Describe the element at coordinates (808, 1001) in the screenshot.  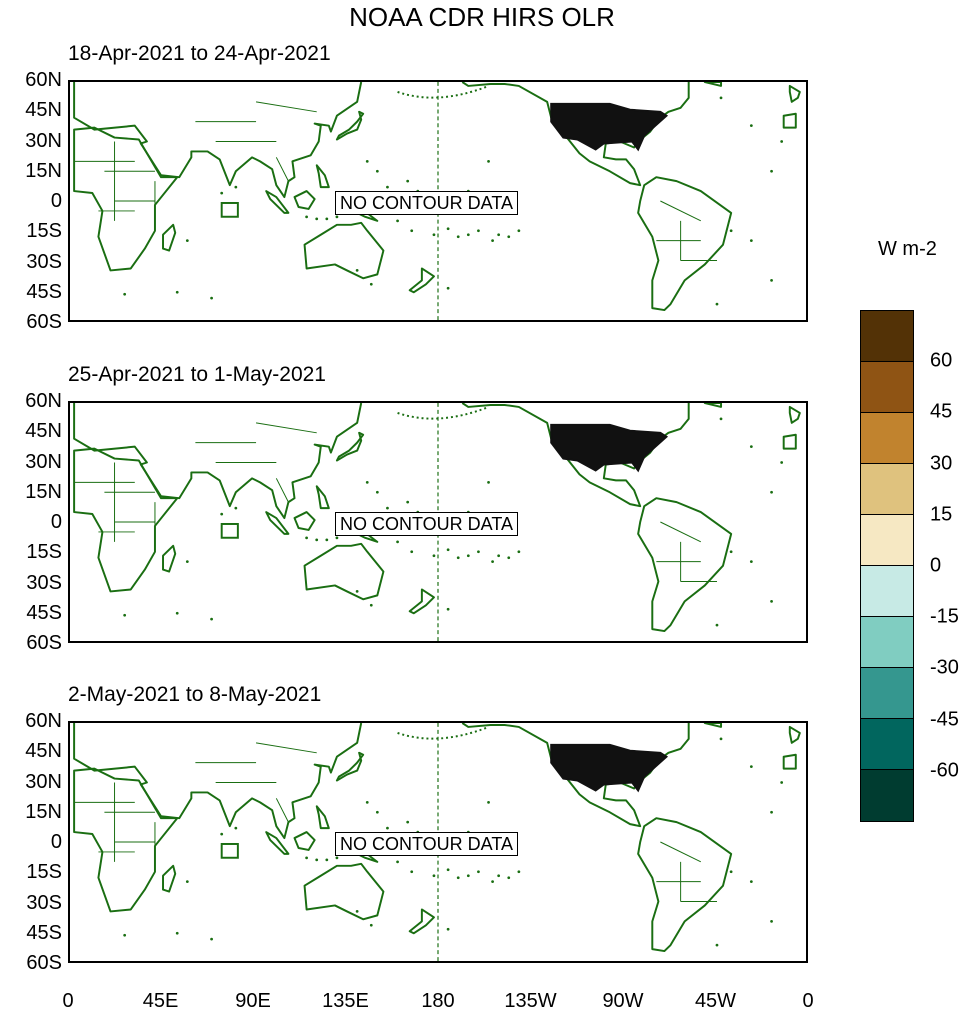
I see `x-tick-label: 0` at that location.